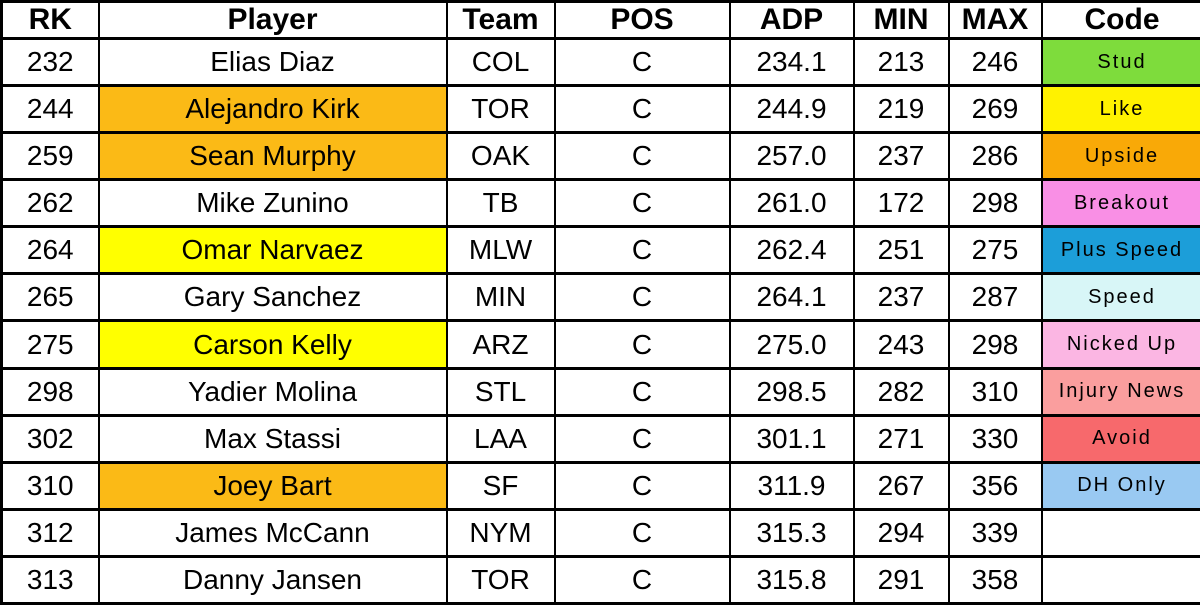 This screenshot has width=1200, height=605. I want to click on cell-code: Like, so click(1120, 109).